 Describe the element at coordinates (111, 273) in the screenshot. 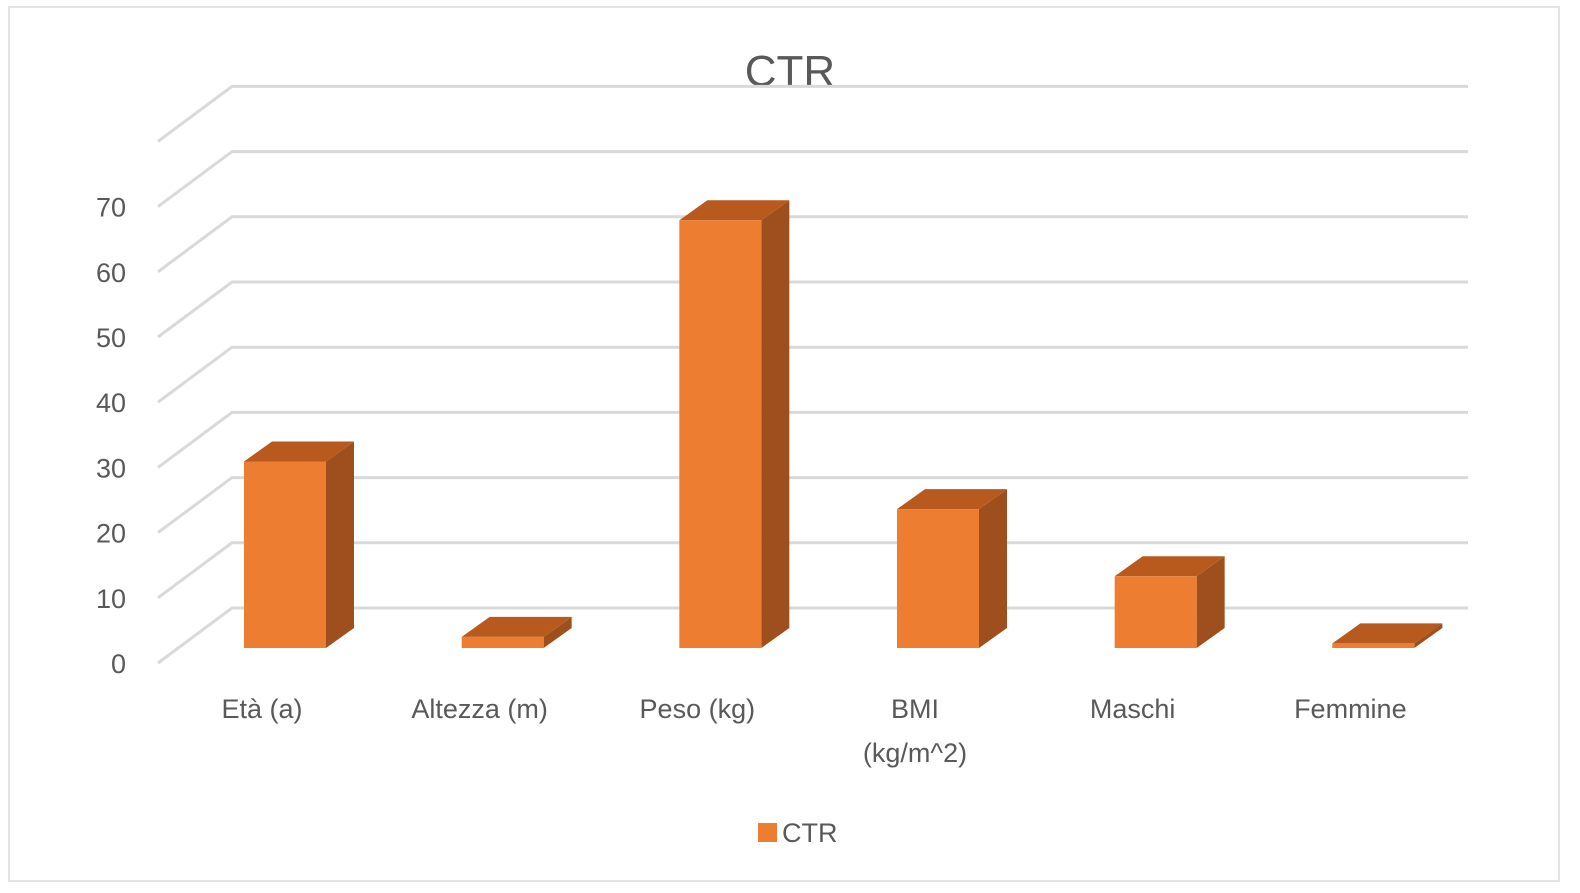

I see `y-tick-label: 60` at that location.